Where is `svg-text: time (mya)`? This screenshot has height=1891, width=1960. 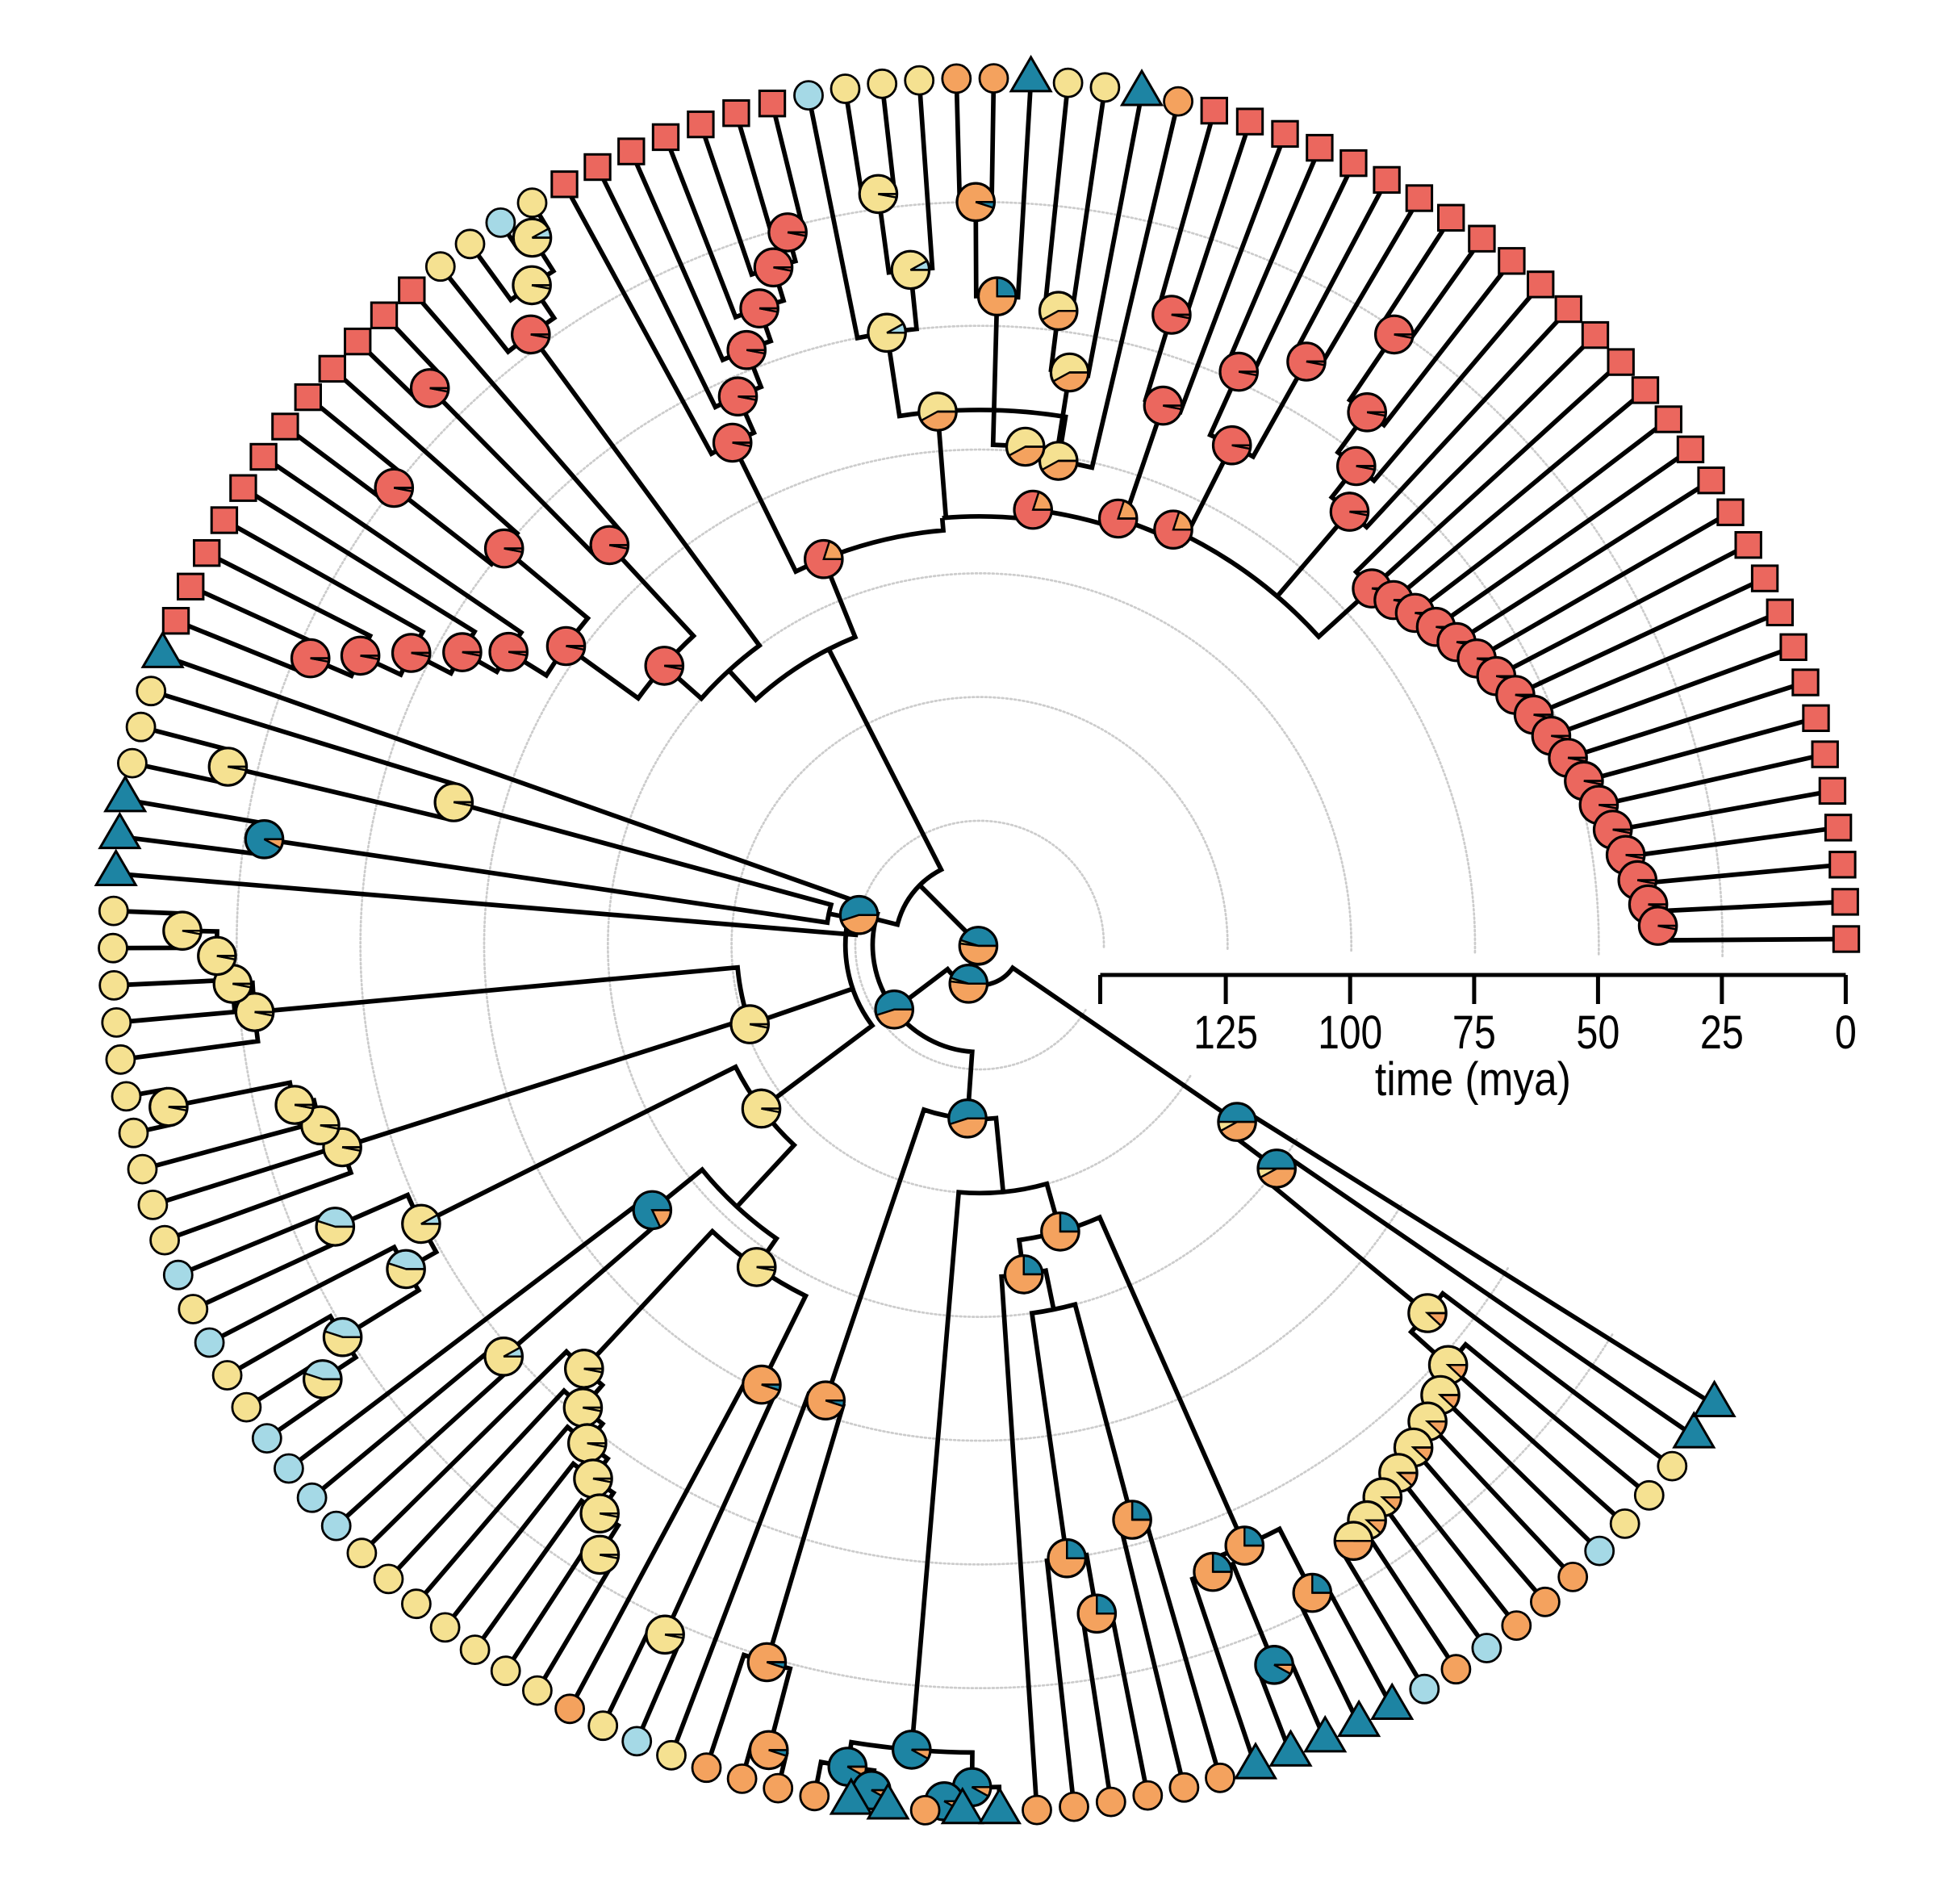
svg-text: time (mya) is located at coordinates (1473, 1079).